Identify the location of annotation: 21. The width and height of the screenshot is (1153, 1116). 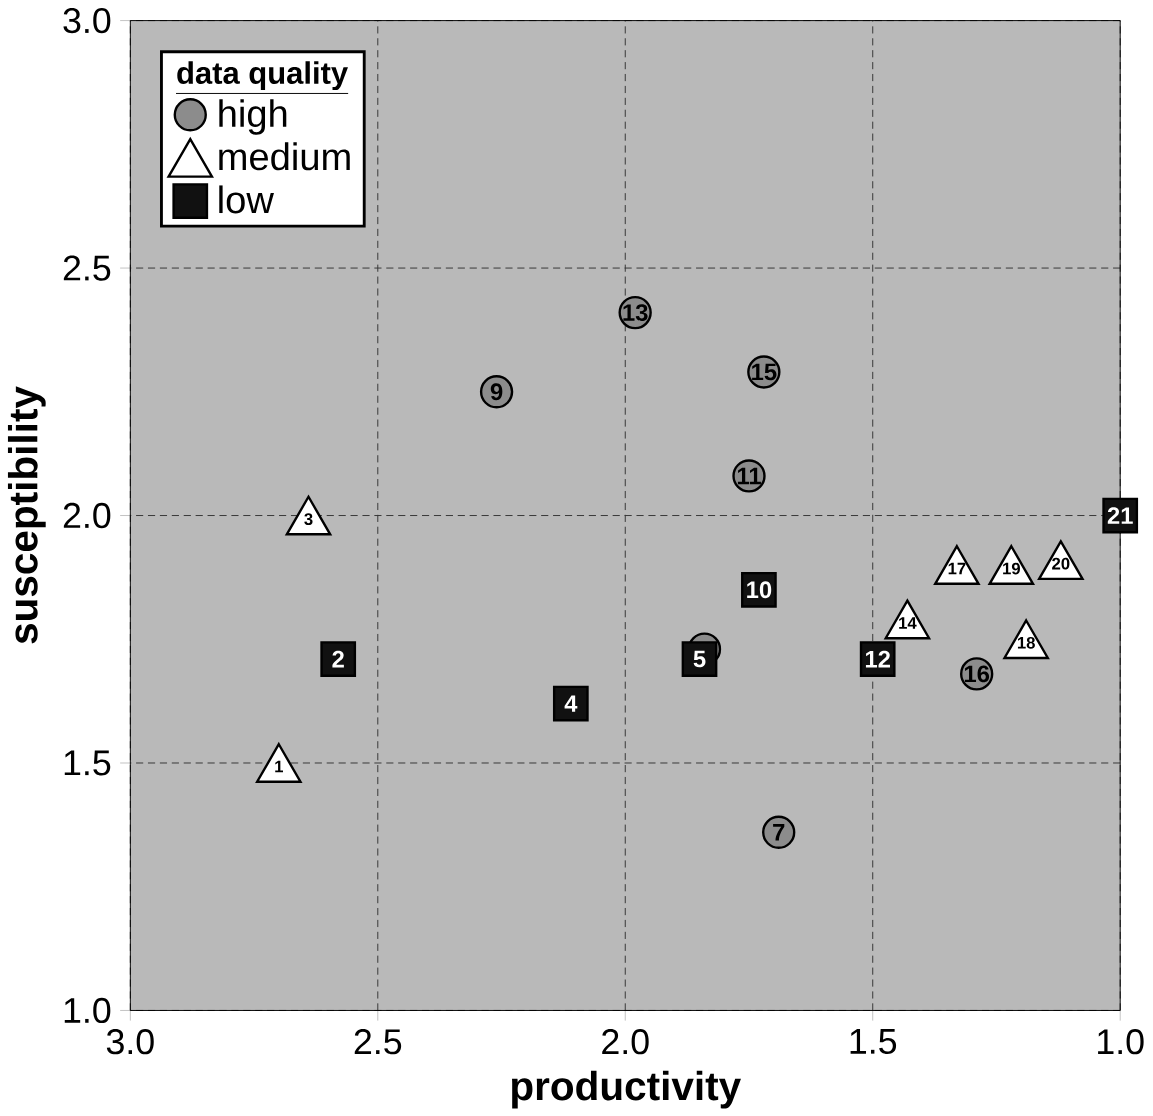
(1120, 515).